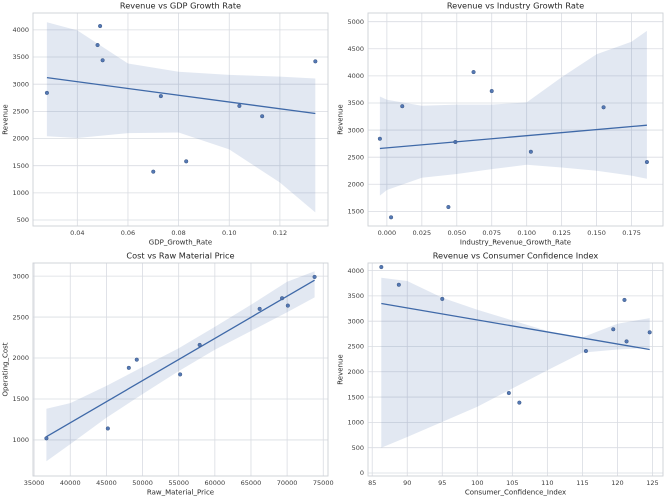 This screenshot has height=500, width=669. Describe the element at coordinates (515, 6) in the screenshot. I see `svg-text:Revenue vs Industry Growth Rat: Revenue vs Industry Growth Rate` at that location.